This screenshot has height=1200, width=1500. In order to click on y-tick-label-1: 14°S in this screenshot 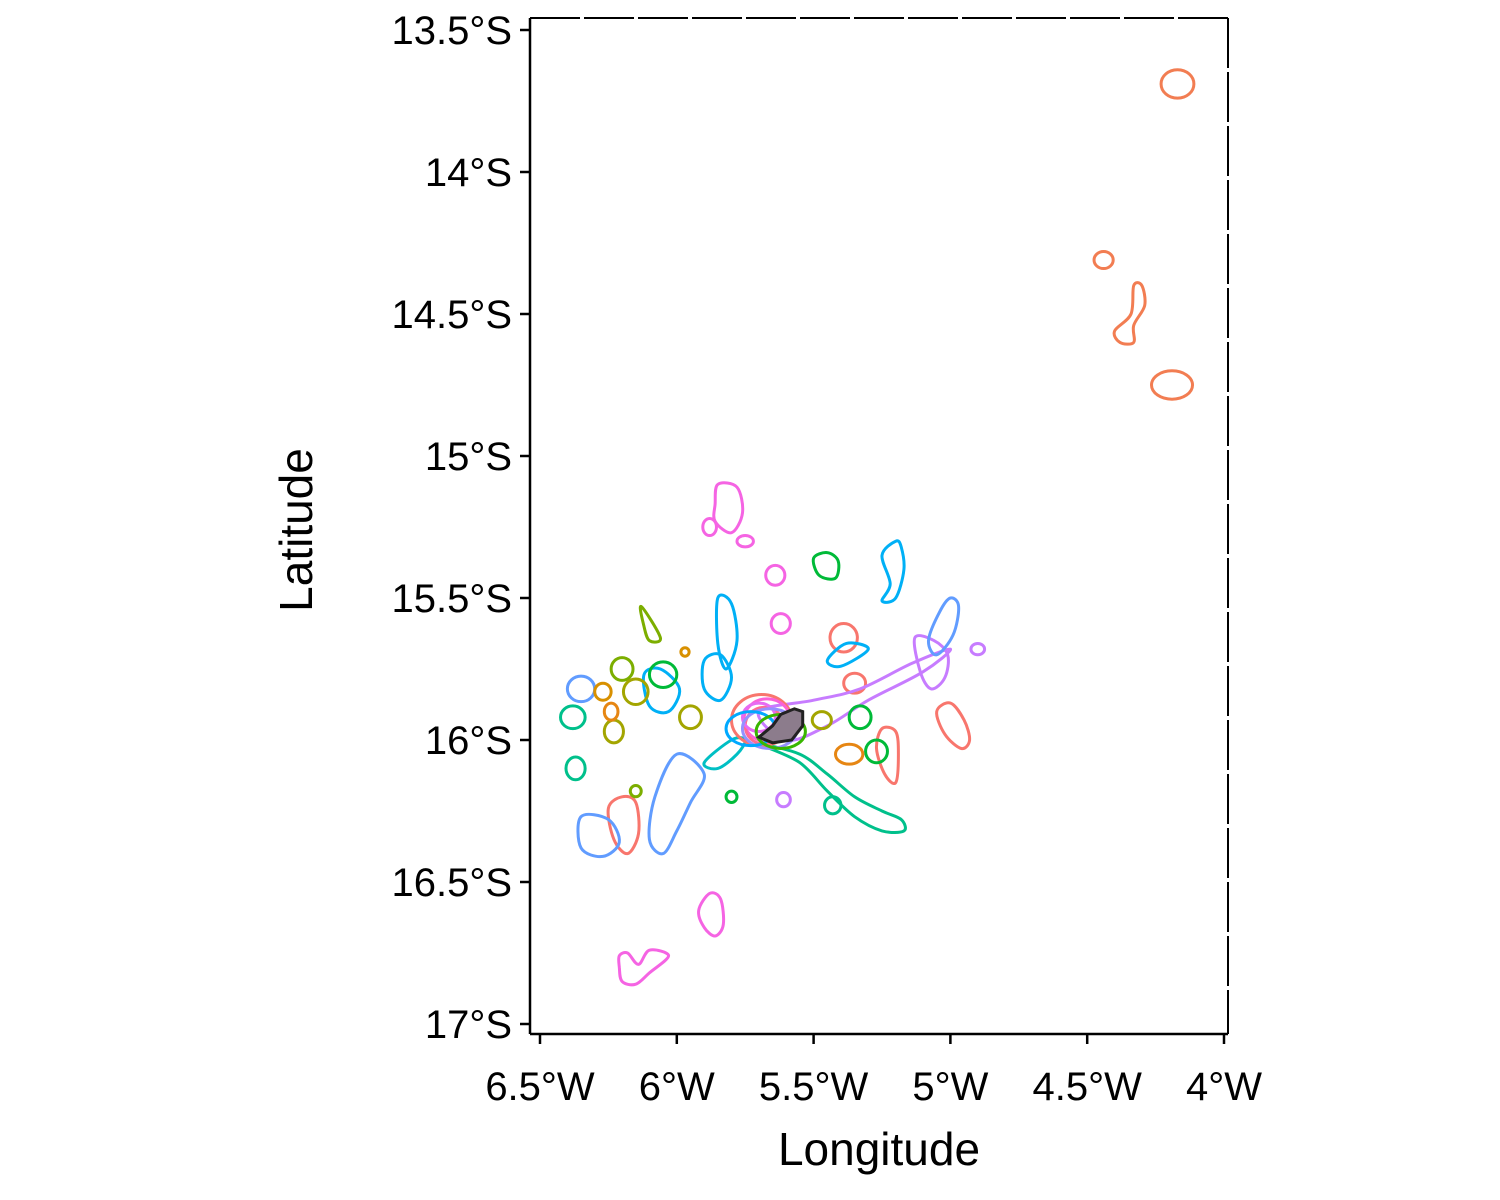, I will do `click(468, 173)`.